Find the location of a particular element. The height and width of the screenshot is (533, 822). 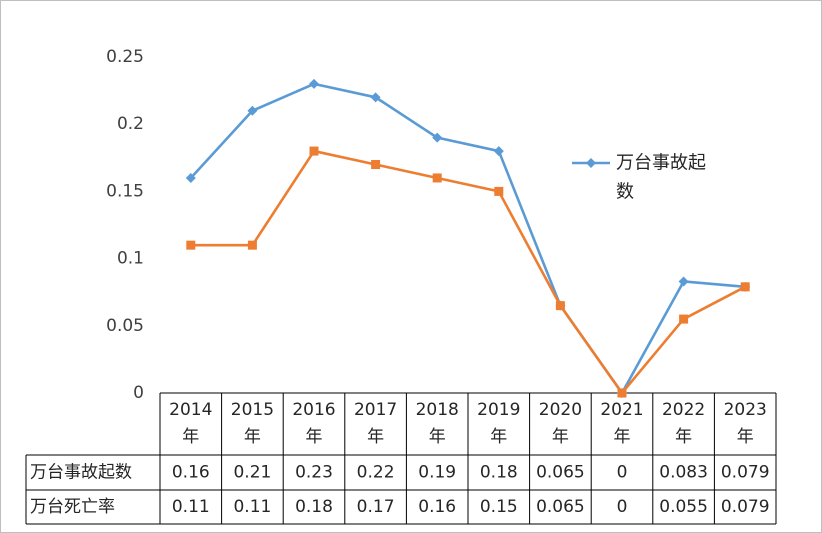

x-tick-label: 2023 is located at coordinates (745, 410).